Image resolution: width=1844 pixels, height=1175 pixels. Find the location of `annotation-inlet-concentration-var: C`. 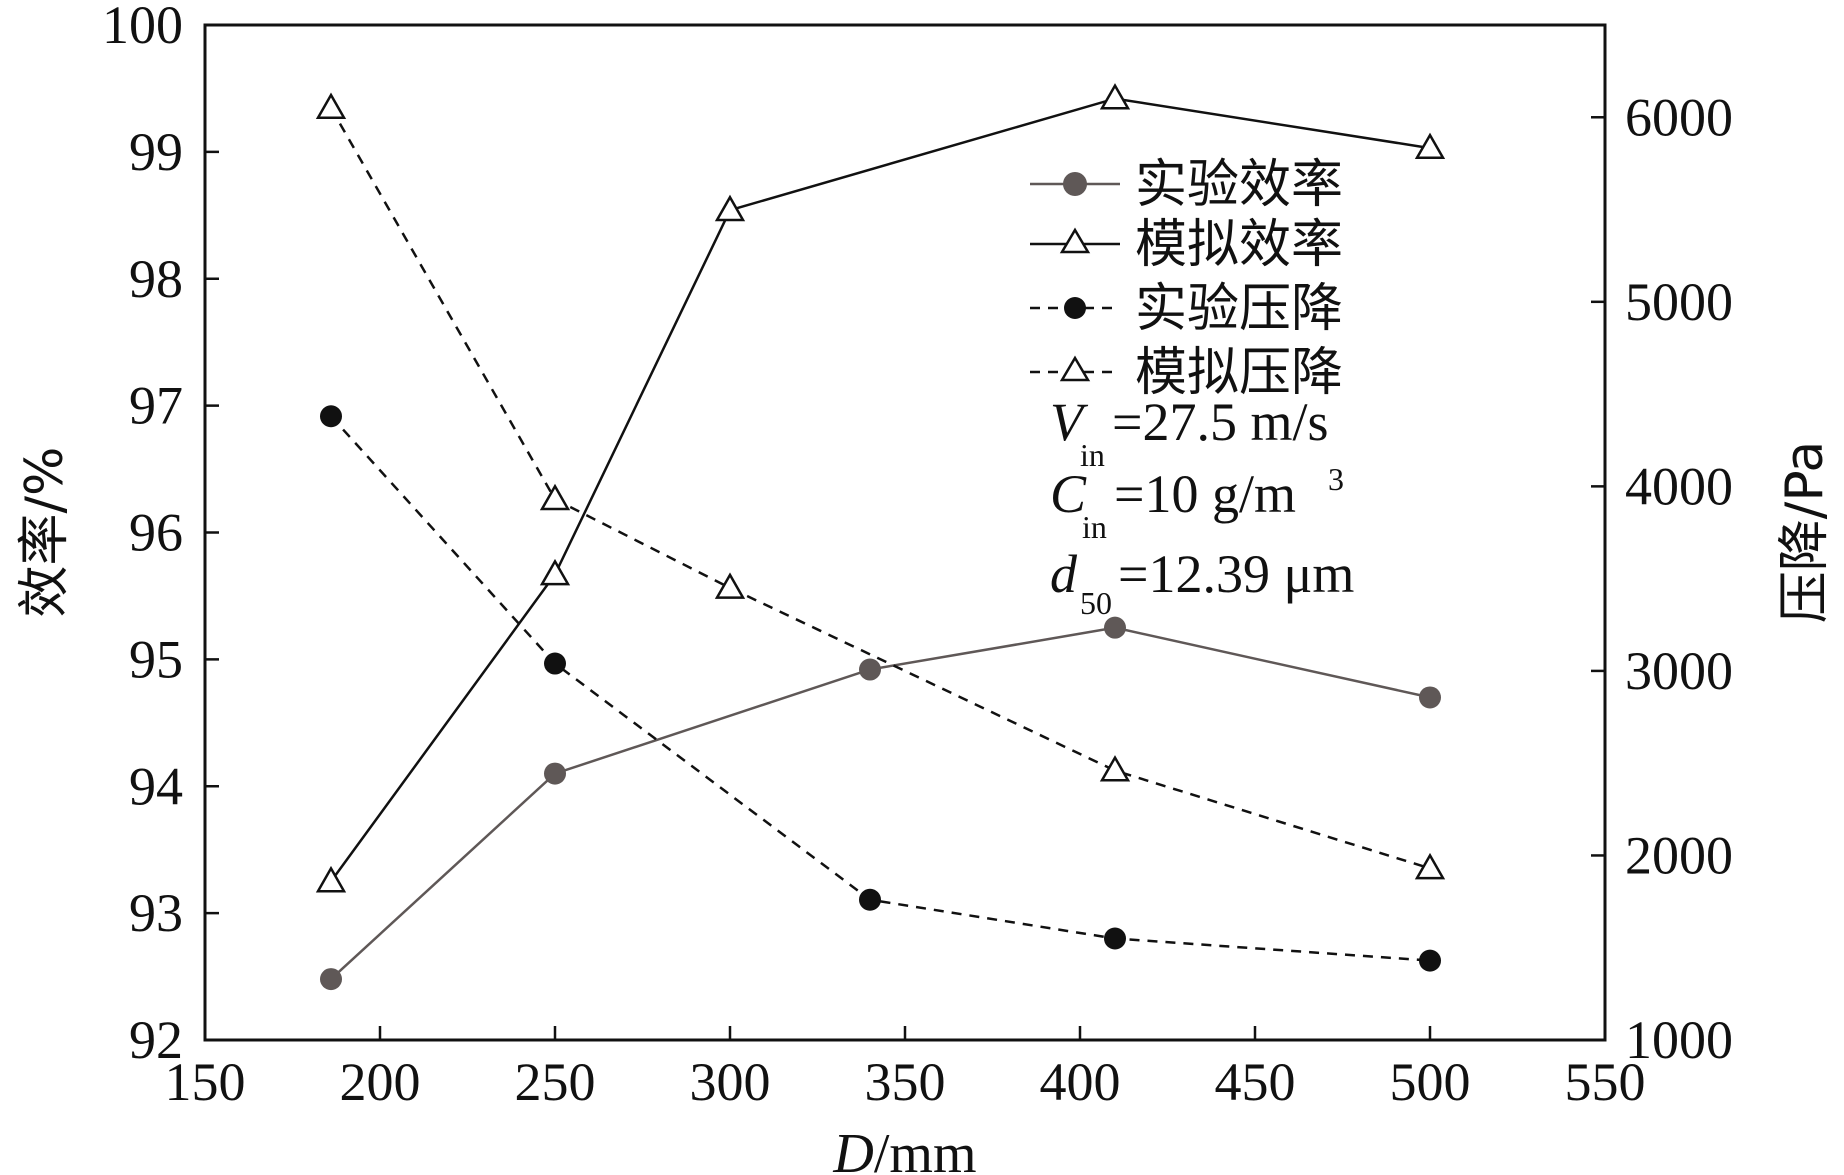

annotation-inlet-concentration-var: C is located at coordinates (1068, 494).